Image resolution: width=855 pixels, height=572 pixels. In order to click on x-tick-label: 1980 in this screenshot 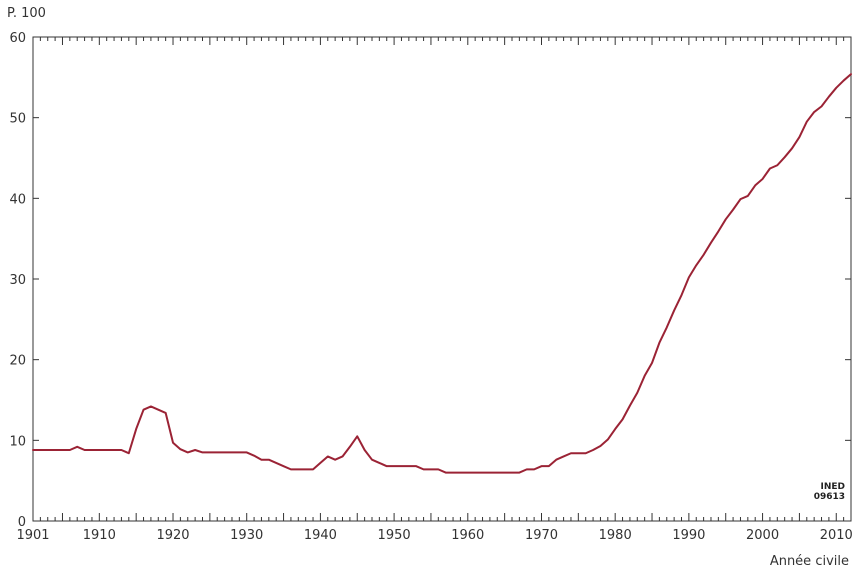, I will do `click(615, 535)`.